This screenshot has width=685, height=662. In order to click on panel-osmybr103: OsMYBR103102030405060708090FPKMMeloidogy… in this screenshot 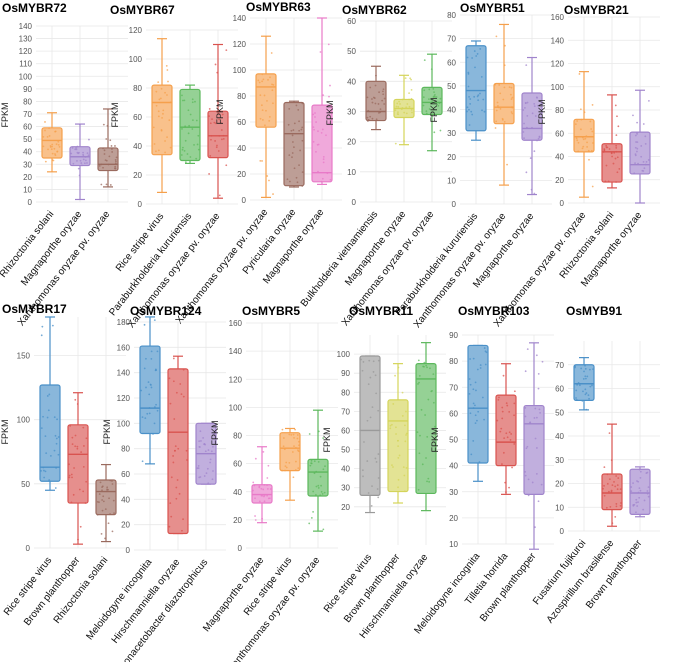, I will do `click(483, 470)`.